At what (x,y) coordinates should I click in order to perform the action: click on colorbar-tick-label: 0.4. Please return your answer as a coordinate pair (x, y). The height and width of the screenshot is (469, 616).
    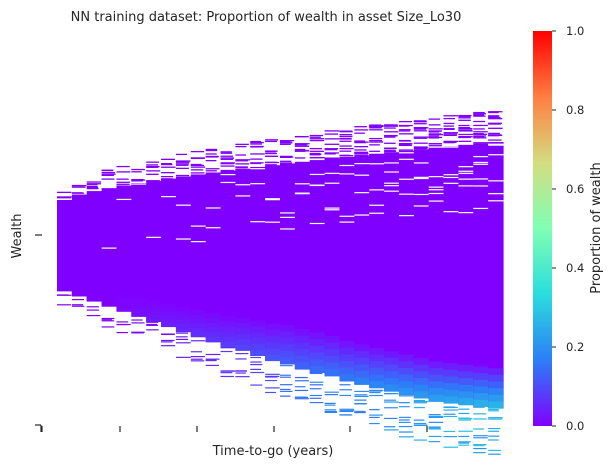
    Looking at the image, I should click on (575, 268).